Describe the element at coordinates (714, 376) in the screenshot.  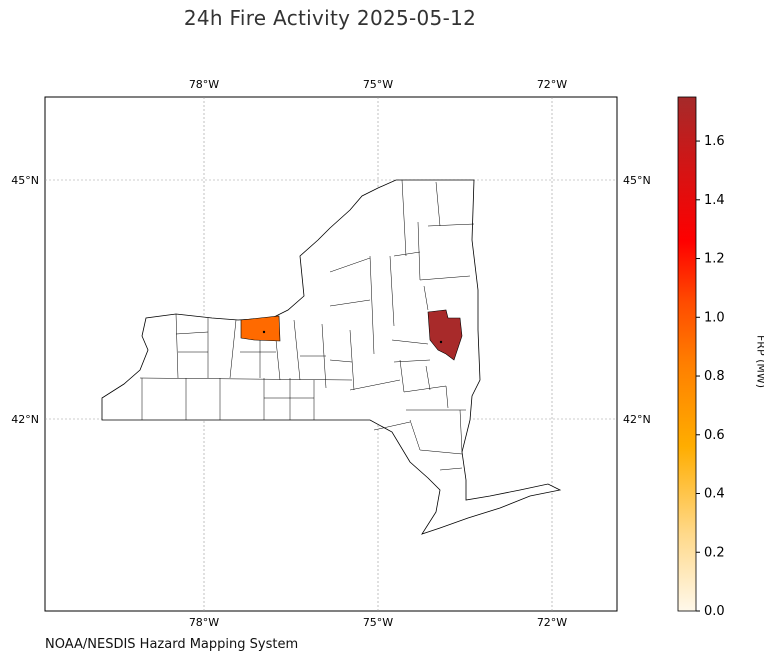
I see `colorbar-tick-label: 0.8` at that location.